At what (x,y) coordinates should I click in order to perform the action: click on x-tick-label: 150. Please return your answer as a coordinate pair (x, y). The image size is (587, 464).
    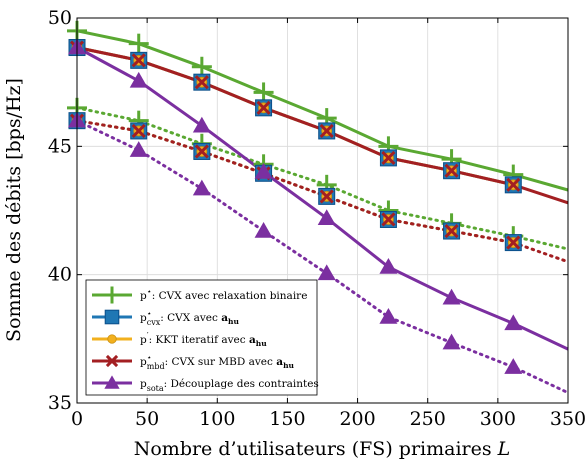
    Looking at the image, I should click on (287, 419).